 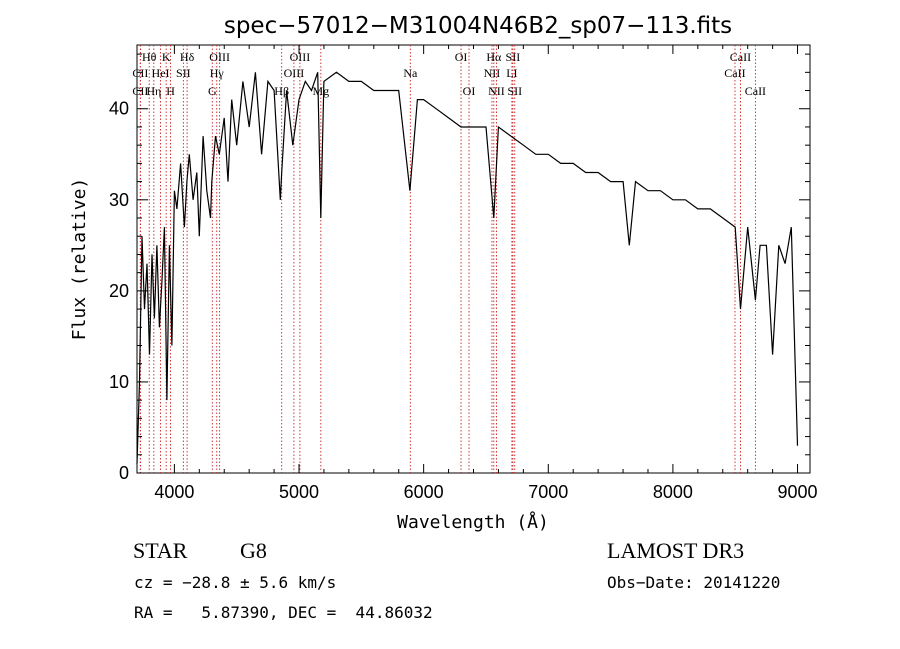 What do you see at coordinates (119, 200) in the screenshot?
I see `y-tick-label: 30` at bounding box center [119, 200].